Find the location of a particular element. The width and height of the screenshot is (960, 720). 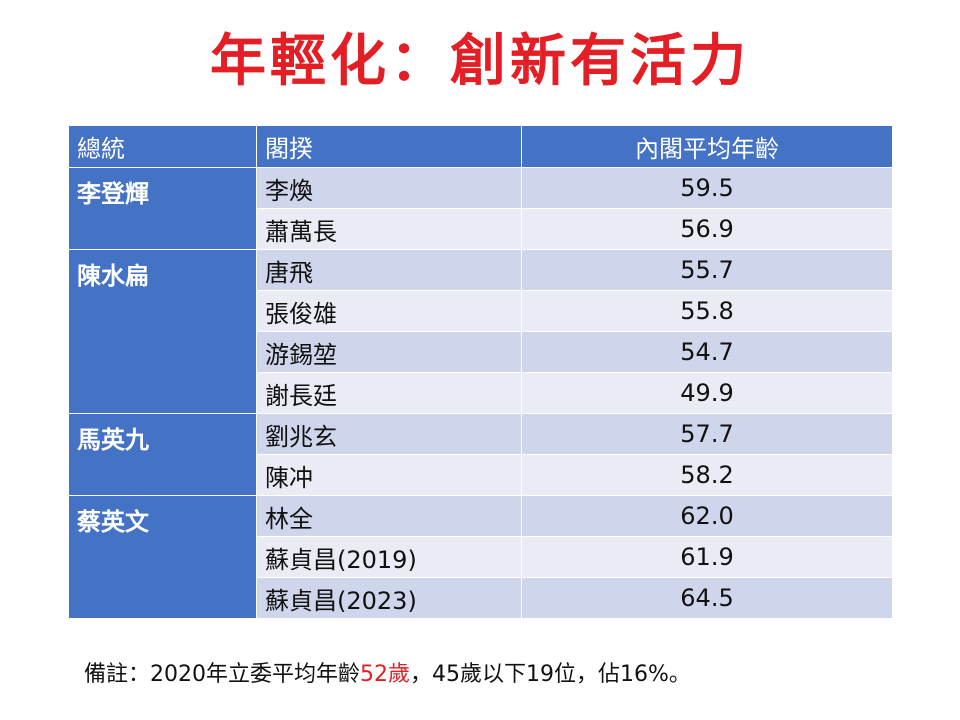

table-row: 李登輝 李煥 59.5 is located at coordinates (480, 208).